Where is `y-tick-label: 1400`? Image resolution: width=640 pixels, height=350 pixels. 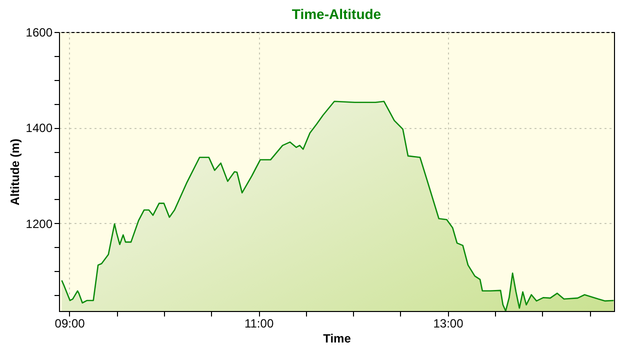 y-tick-label: 1400 is located at coordinates (39, 128).